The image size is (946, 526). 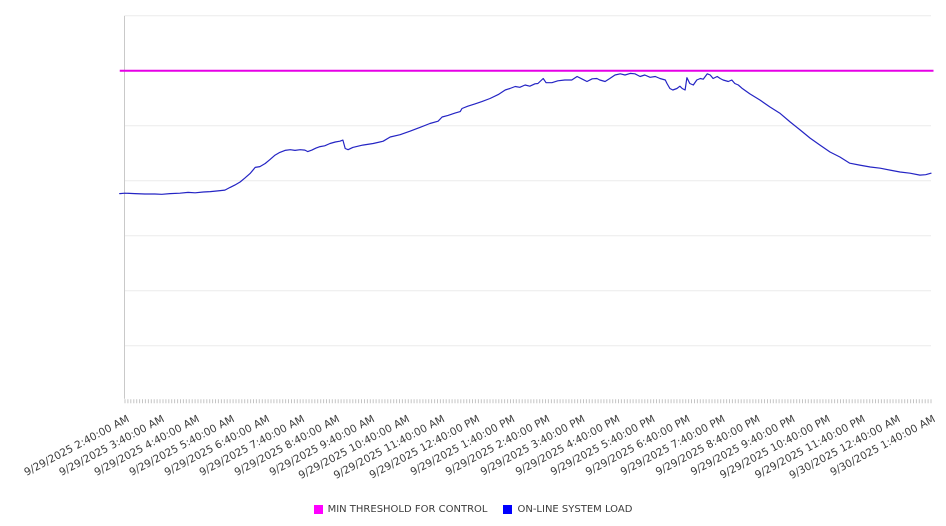 I want to click on legend-label: MIN THRESHOLD FOR CONTROL, so click(x=407, y=509).